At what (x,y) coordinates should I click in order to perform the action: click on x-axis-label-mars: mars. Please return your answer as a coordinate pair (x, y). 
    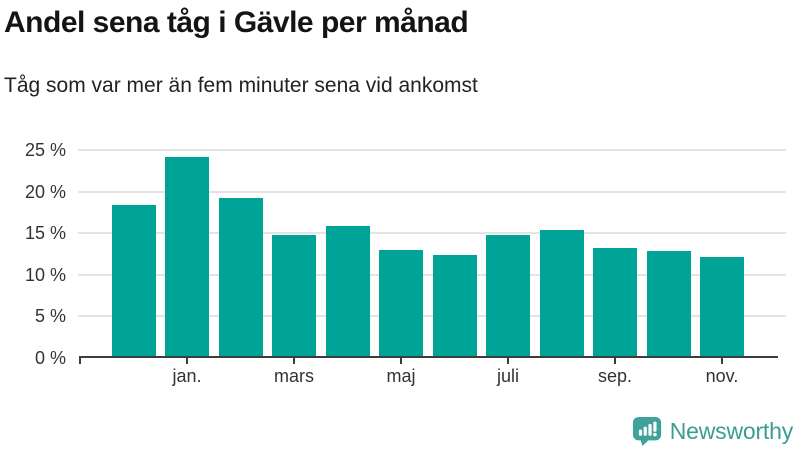
    Looking at the image, I should click on (294, 376).